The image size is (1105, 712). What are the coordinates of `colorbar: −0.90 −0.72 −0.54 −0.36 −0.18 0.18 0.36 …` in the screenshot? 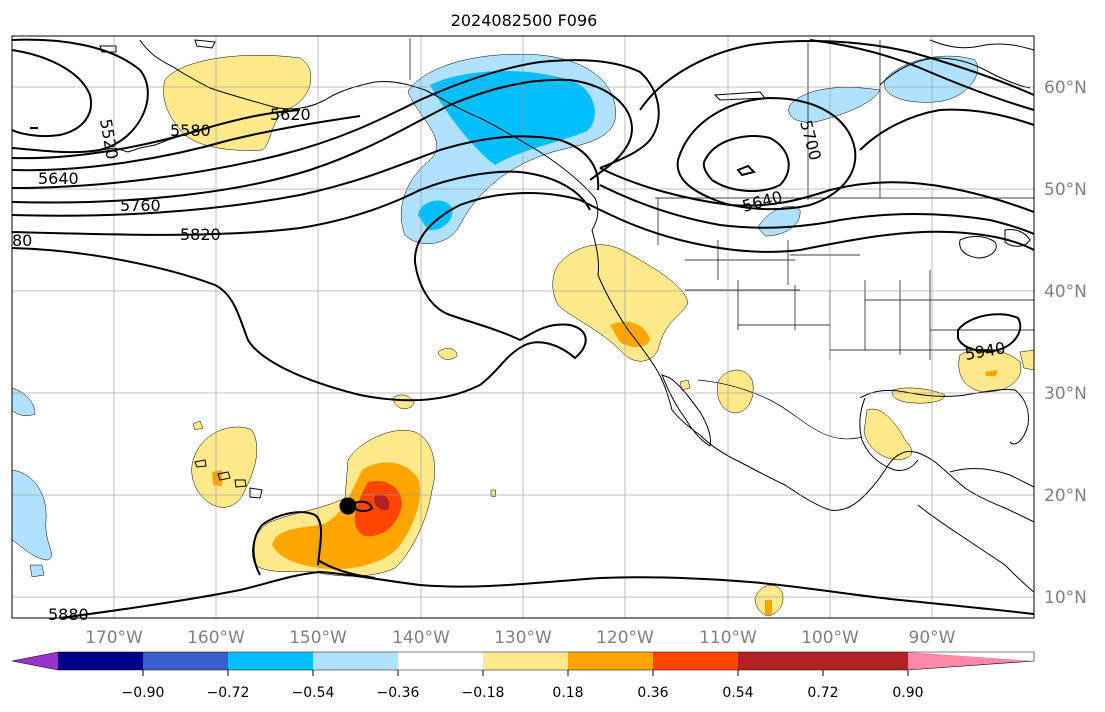 It's located at (523, 676).